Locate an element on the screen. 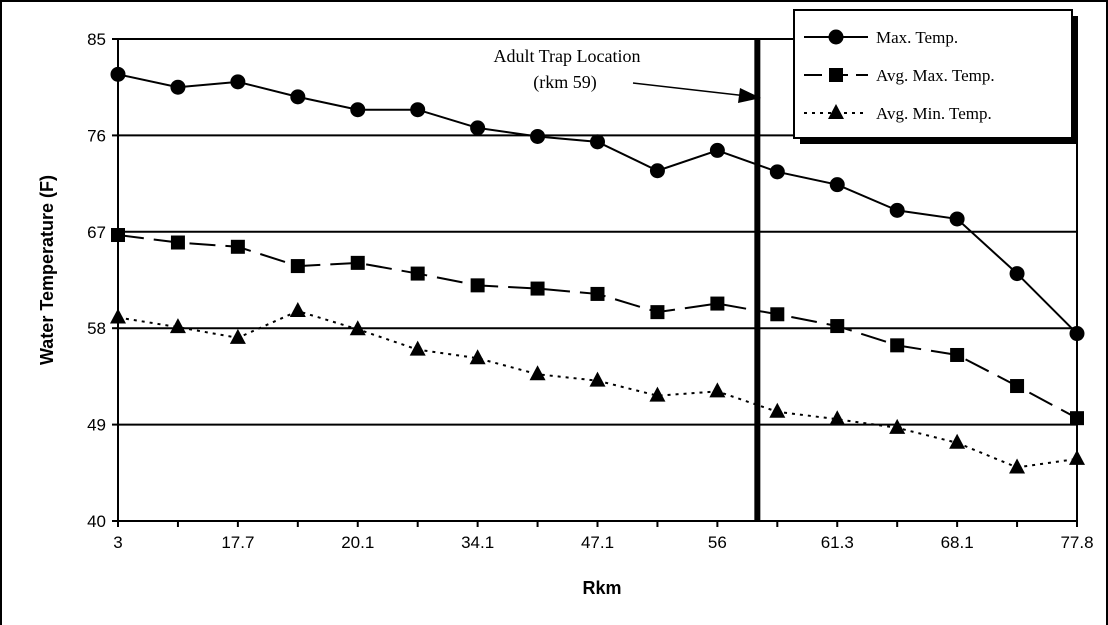 Image resolution: width=1108 pixels, height=625 pixels. x-axis-title: Rkm is located at coordinates (601, 588).